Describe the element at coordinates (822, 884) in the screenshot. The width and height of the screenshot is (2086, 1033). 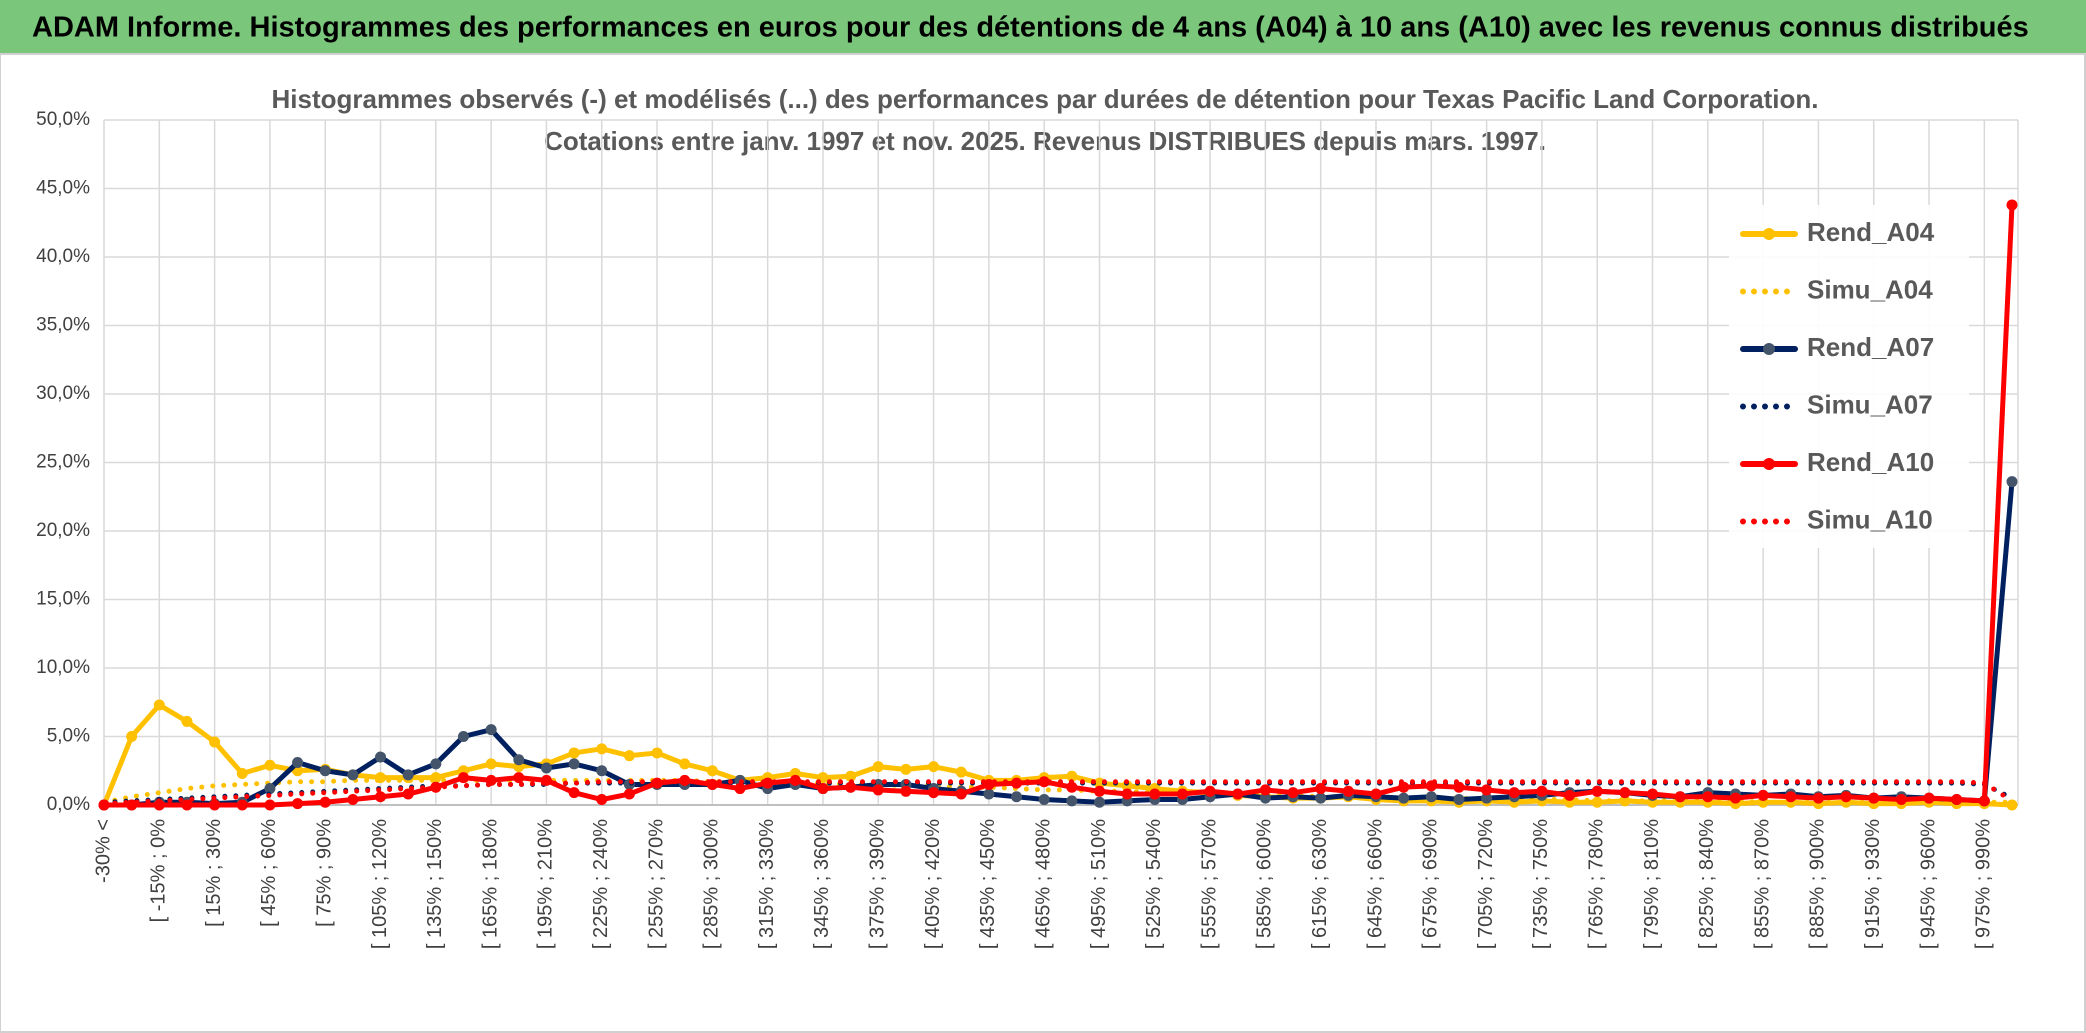
I see `x-tick-label: [ 345% ; 360%` at that location.